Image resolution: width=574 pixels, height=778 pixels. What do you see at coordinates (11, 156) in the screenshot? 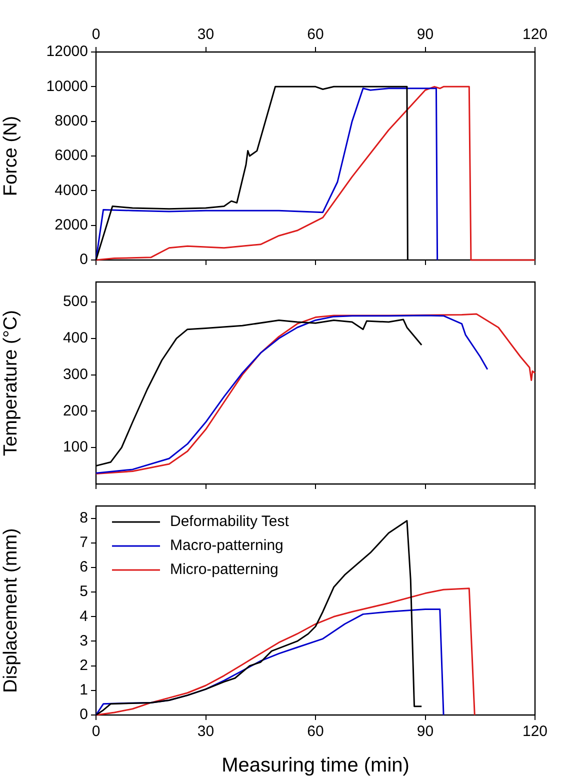
I see `y-axis-title: Force (N)` at bounding box center [11, 156].